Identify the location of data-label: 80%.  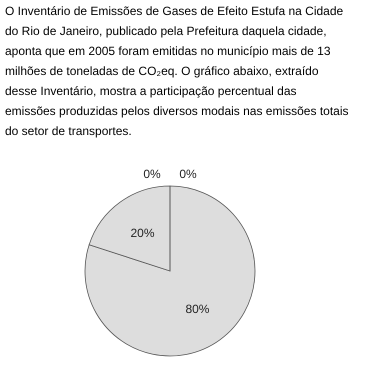
(197, 309).